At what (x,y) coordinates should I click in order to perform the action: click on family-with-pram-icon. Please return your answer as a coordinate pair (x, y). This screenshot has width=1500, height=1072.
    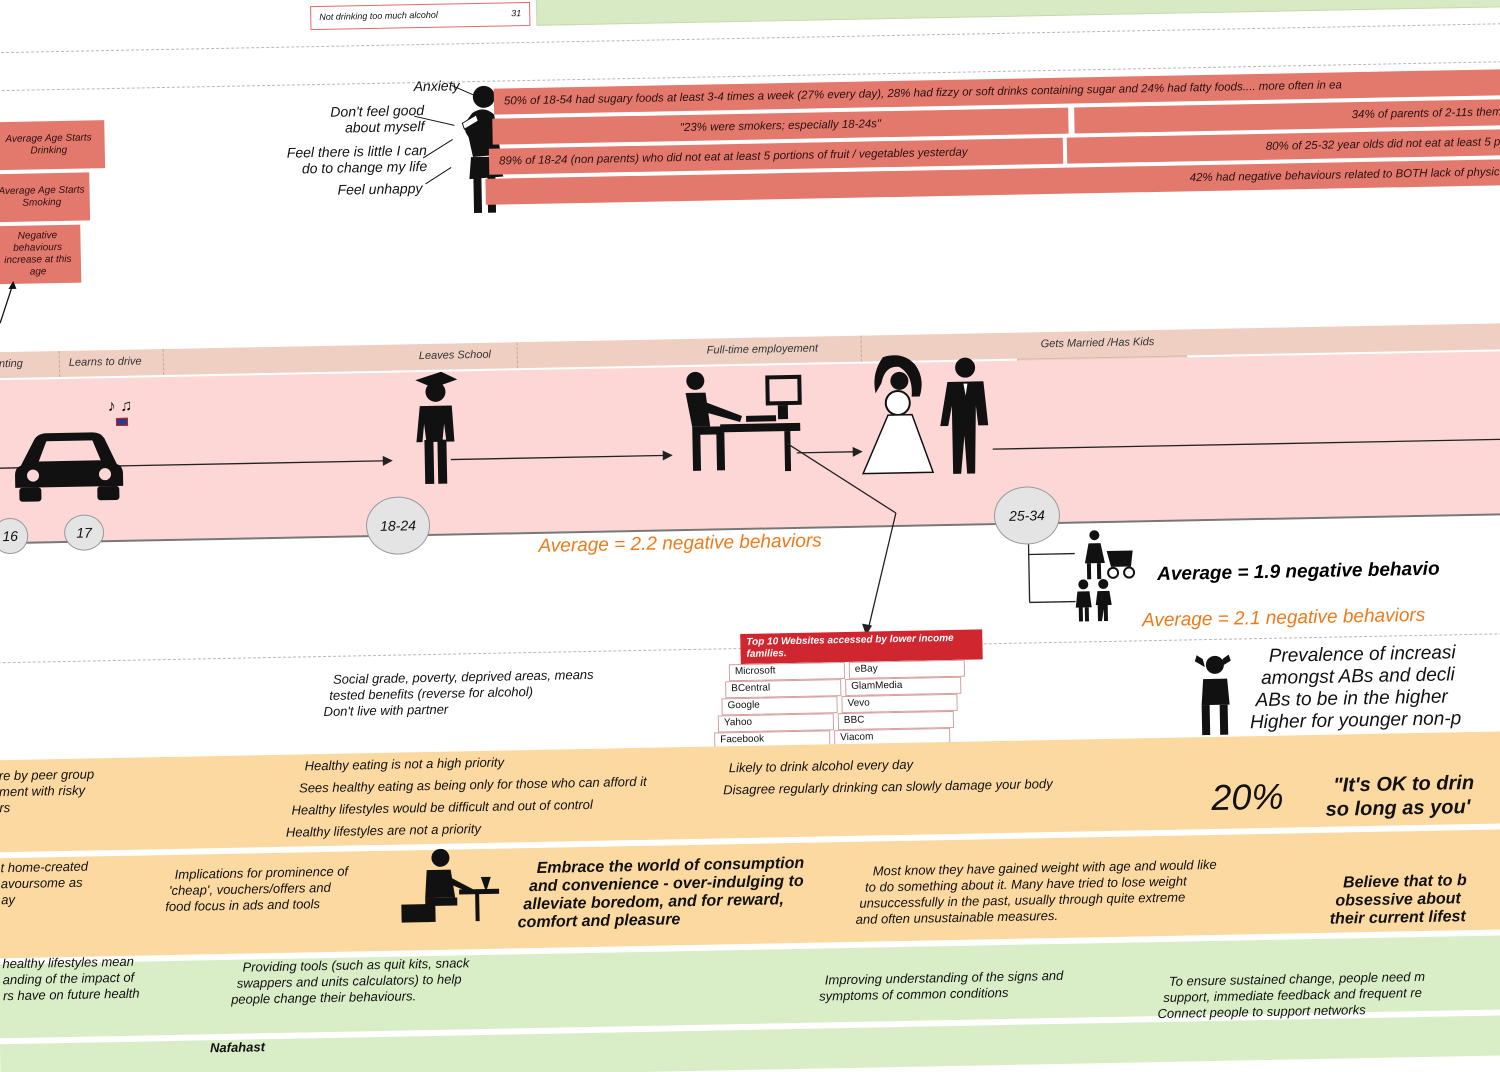
    Looking at the image, I should click on (1110, 555).